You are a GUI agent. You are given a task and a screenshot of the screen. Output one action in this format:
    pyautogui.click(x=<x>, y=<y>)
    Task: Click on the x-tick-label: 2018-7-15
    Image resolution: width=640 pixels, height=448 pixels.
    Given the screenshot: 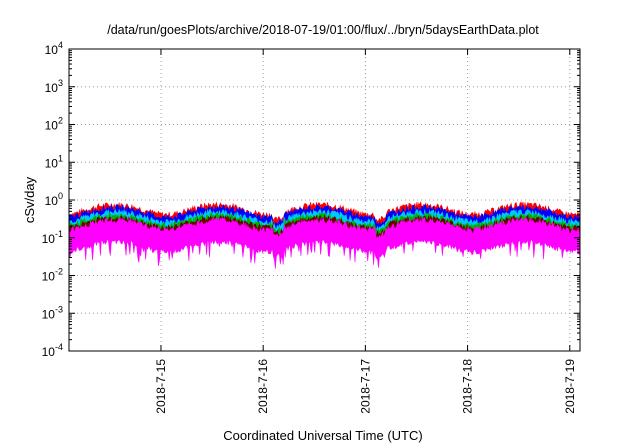 What is the action you would take?
    pyautogui.click(x=161, y=386)
    